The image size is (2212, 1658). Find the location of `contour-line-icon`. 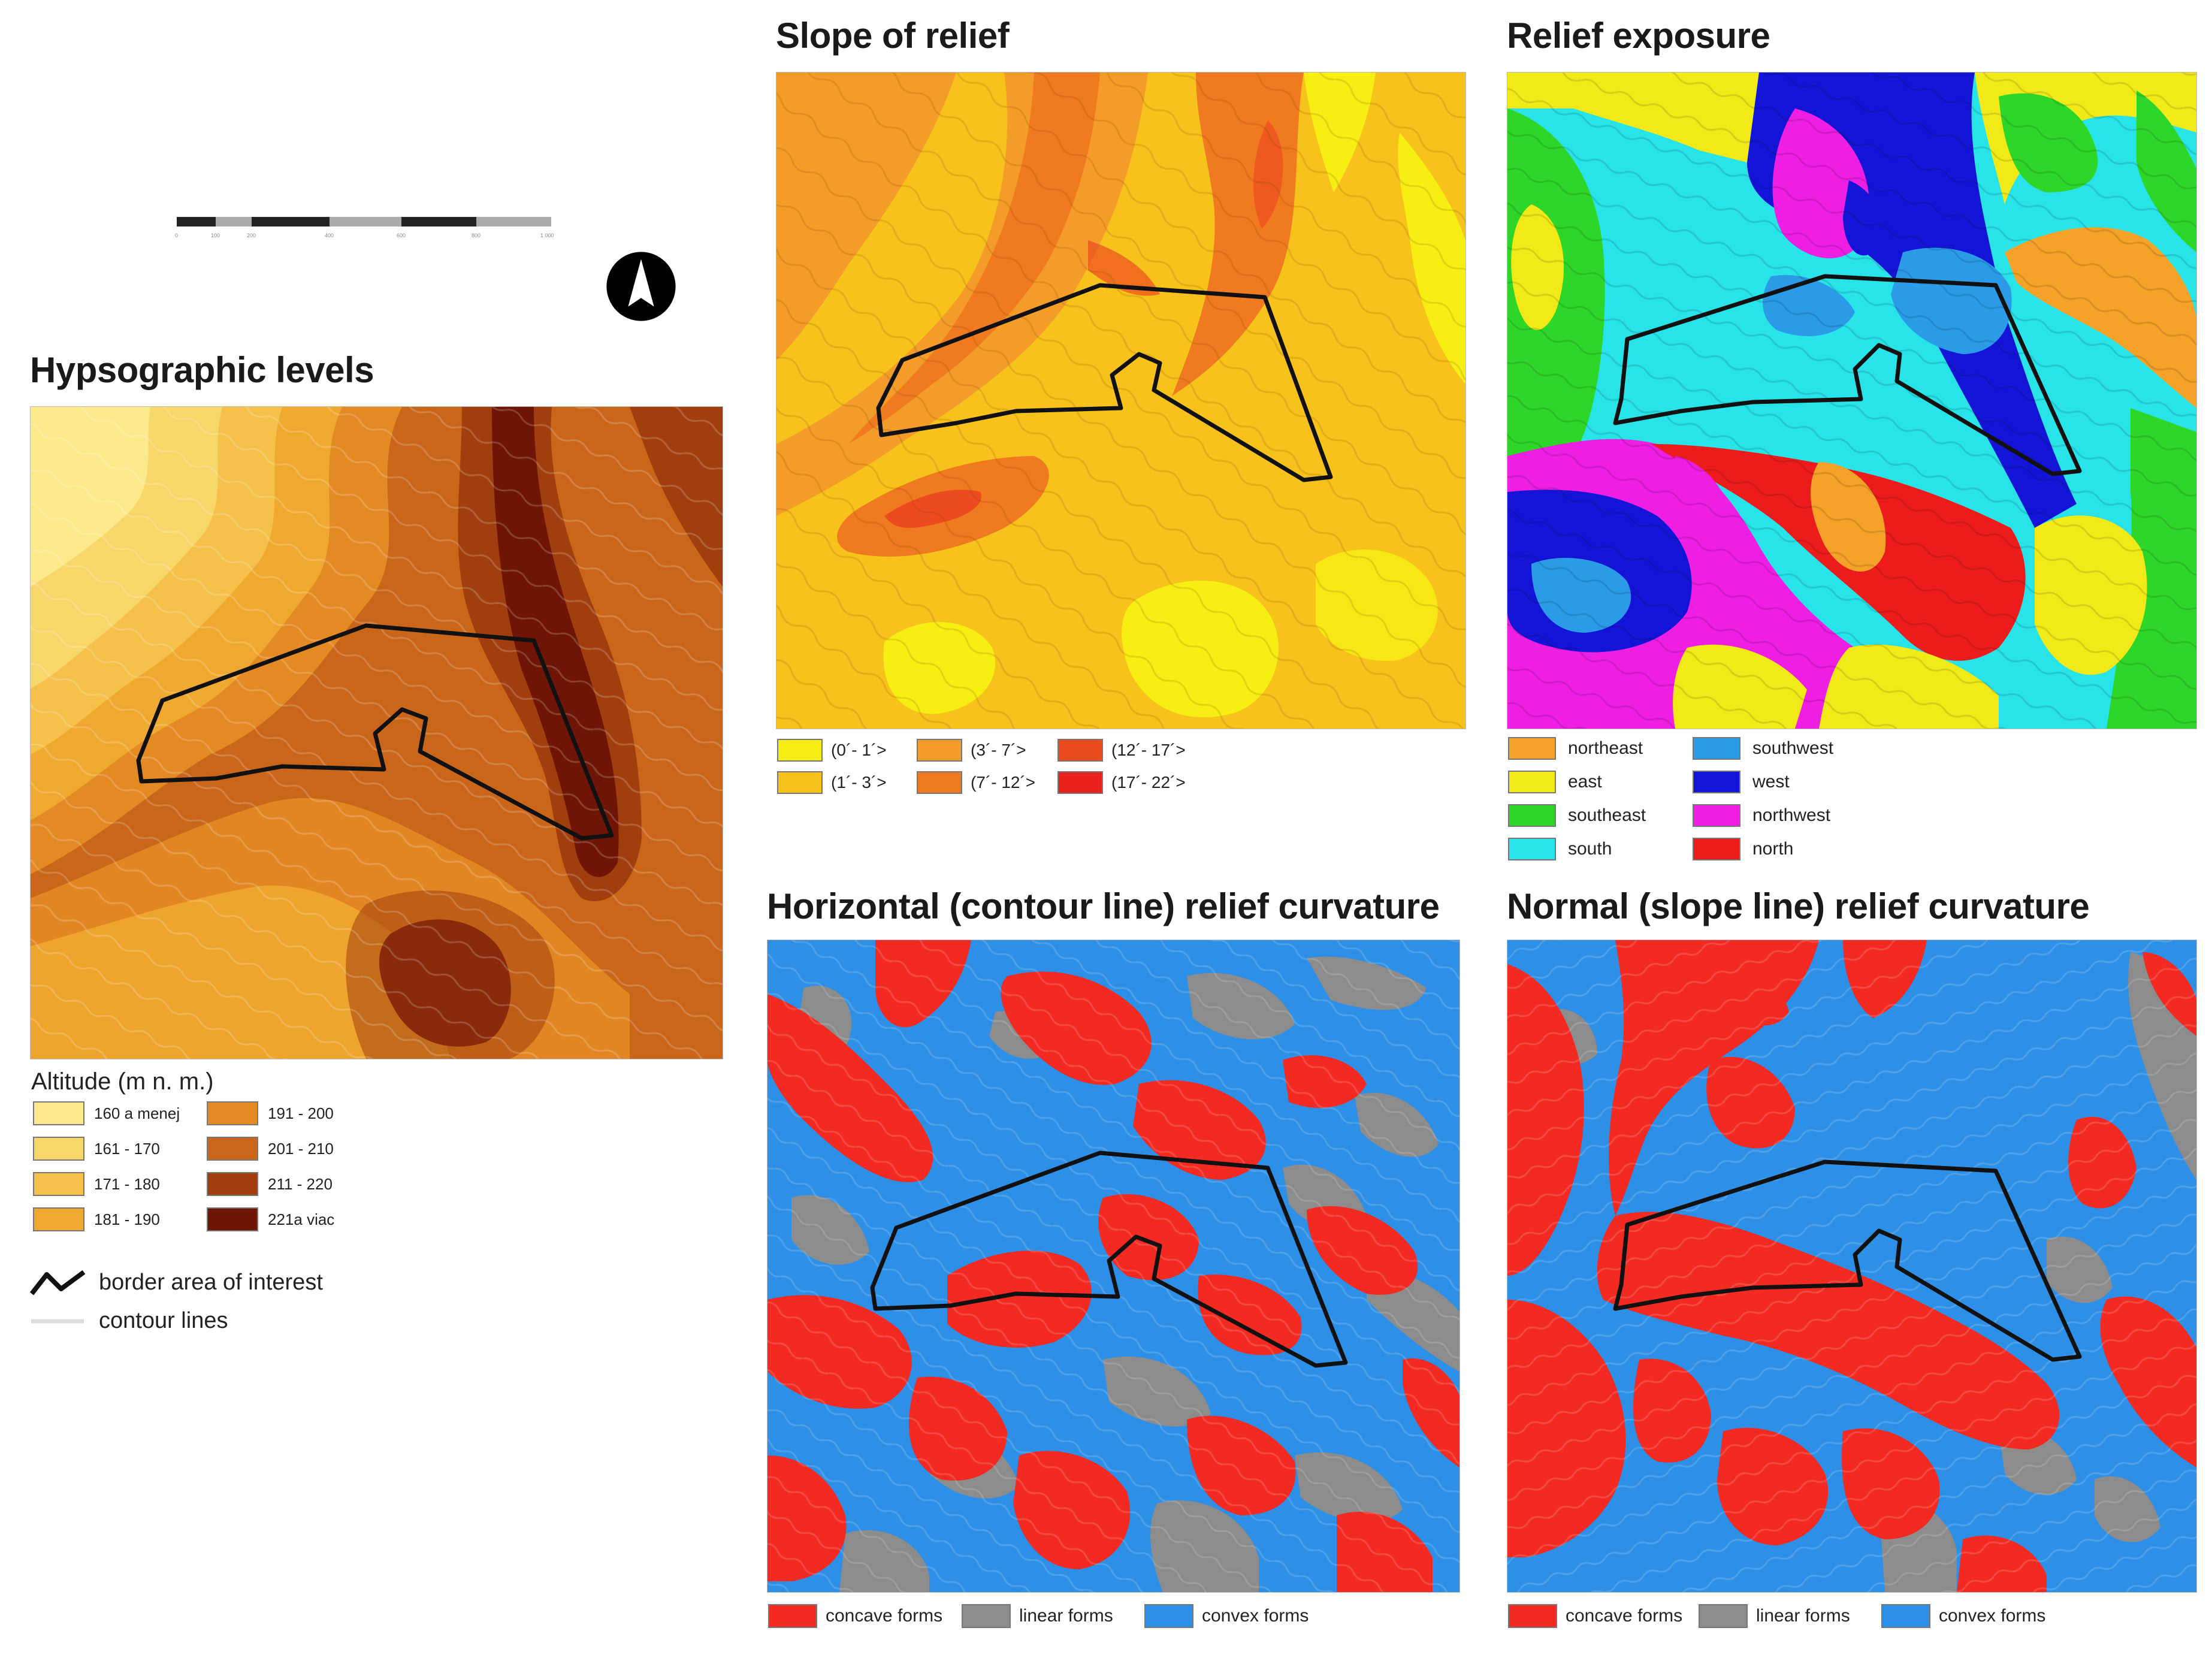

contour-line-icon is located at coordinates (57, 1321).